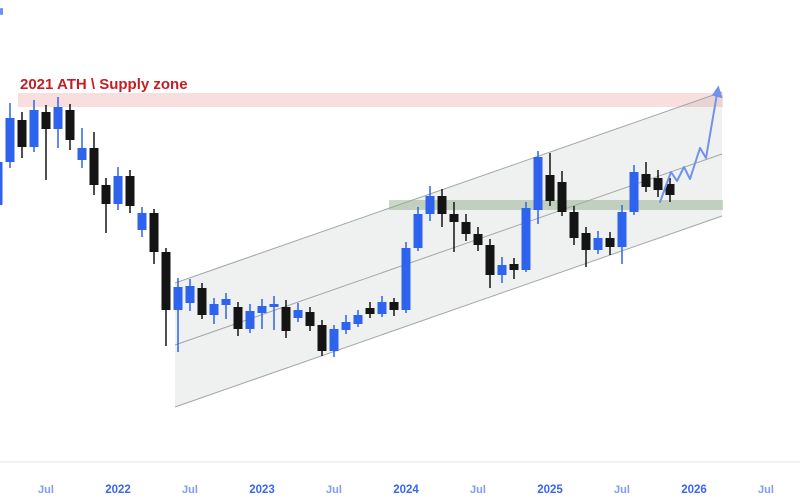 The width and height of the screenshot is (800, 500). Describe the element at coordinates (406, 490) in the screenshot. I see `time-axis-label: 2024` at that location.